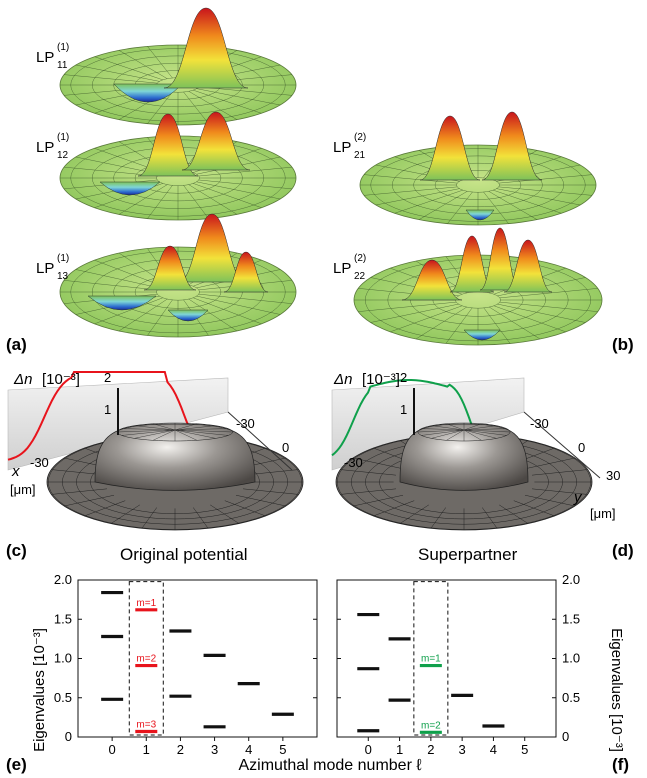  I want to click on mode-label-sub: 22, so click(360, 276).